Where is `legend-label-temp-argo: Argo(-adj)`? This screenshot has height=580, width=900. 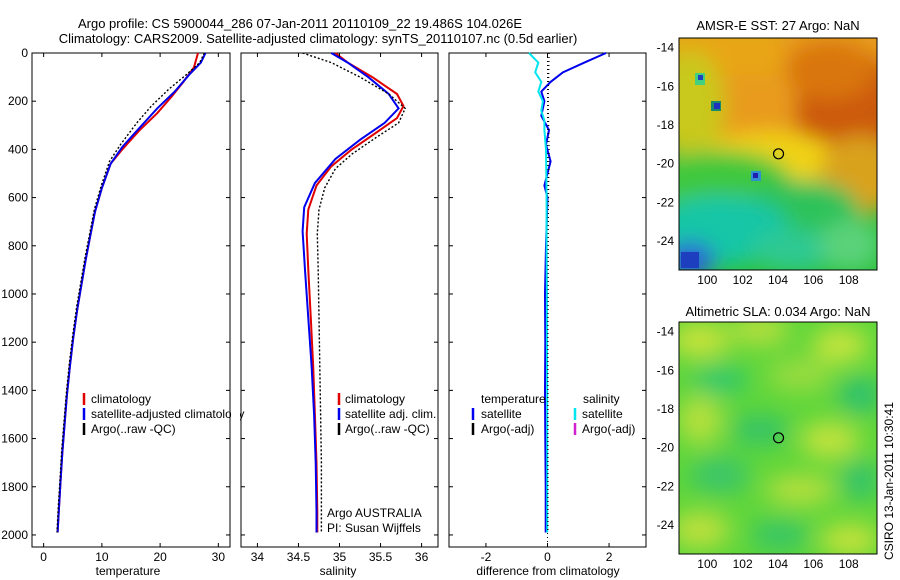
legend-label-temp-argo: Argo(-adj) is located at coordinates (507, 429).